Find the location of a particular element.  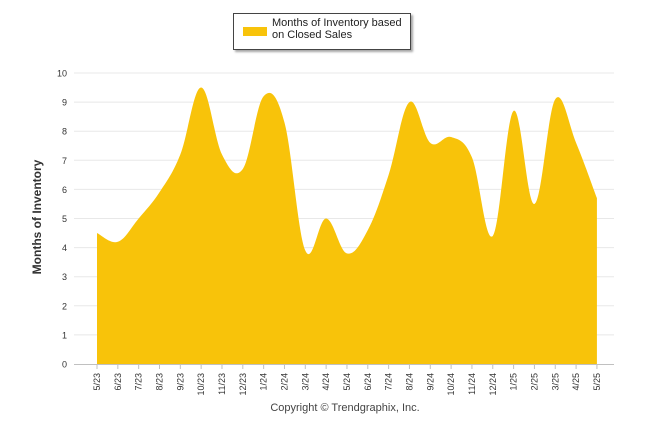

y-axis-tick-labels: 0 1 2 3 4 5 6 7 8 9 10 is located at coordinates (62, 219).